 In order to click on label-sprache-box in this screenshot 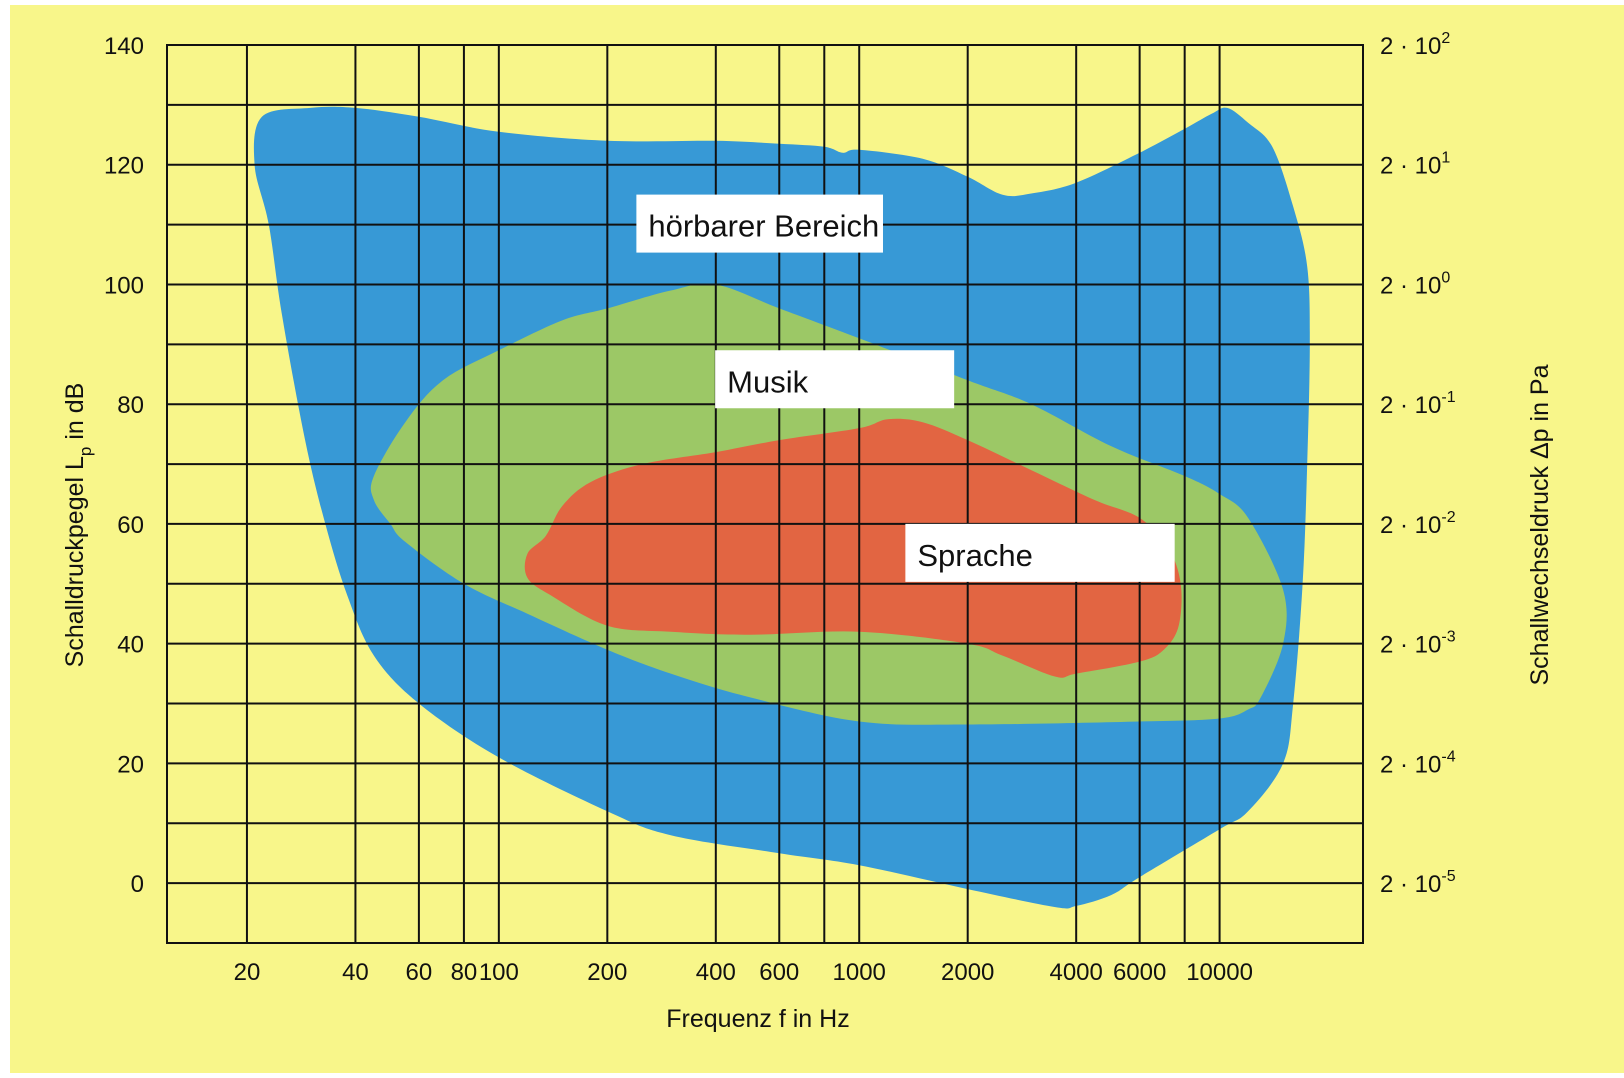, I will do `click(1040, 552)`.